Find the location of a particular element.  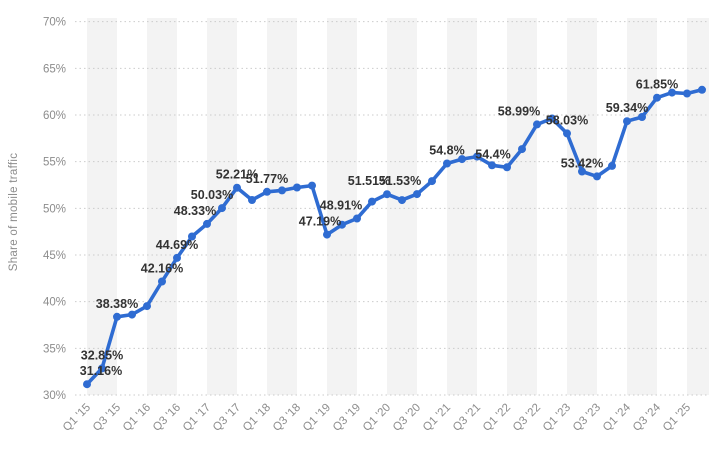

x-axis-tick-label: Q3 '18 is located at coordinates (287, 418).